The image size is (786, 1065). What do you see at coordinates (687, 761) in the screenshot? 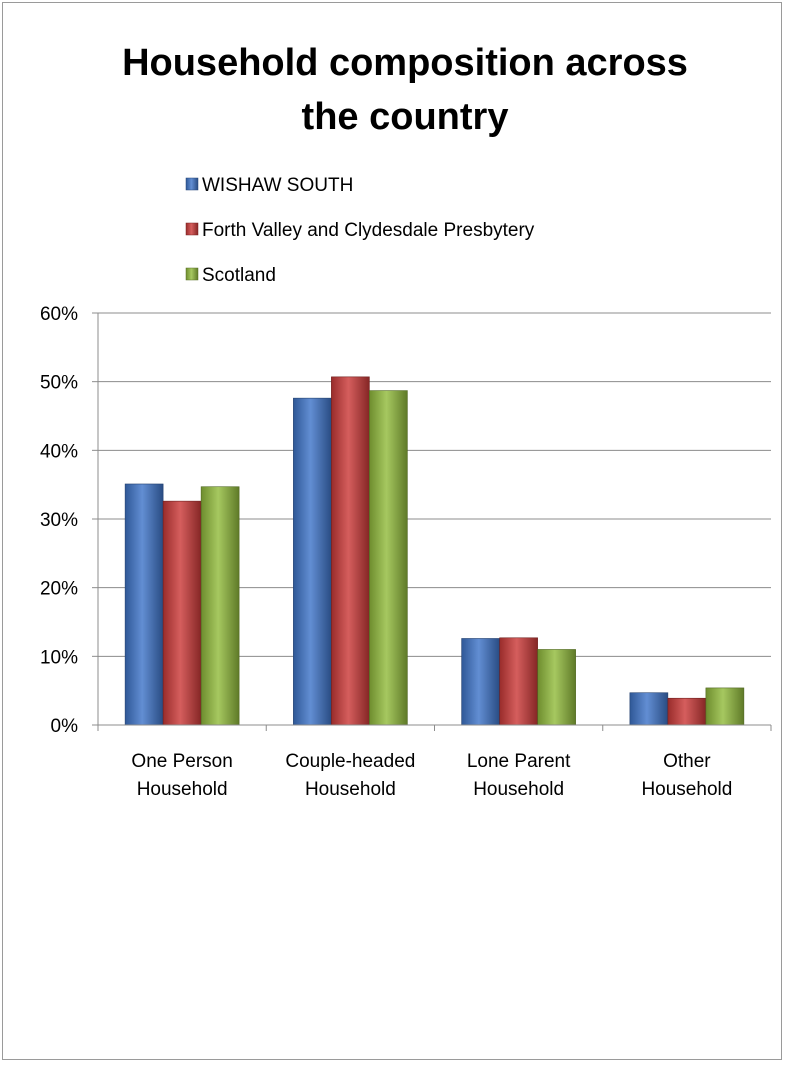
I see `x-tick-label: Other` at bounding box center [687, 761].